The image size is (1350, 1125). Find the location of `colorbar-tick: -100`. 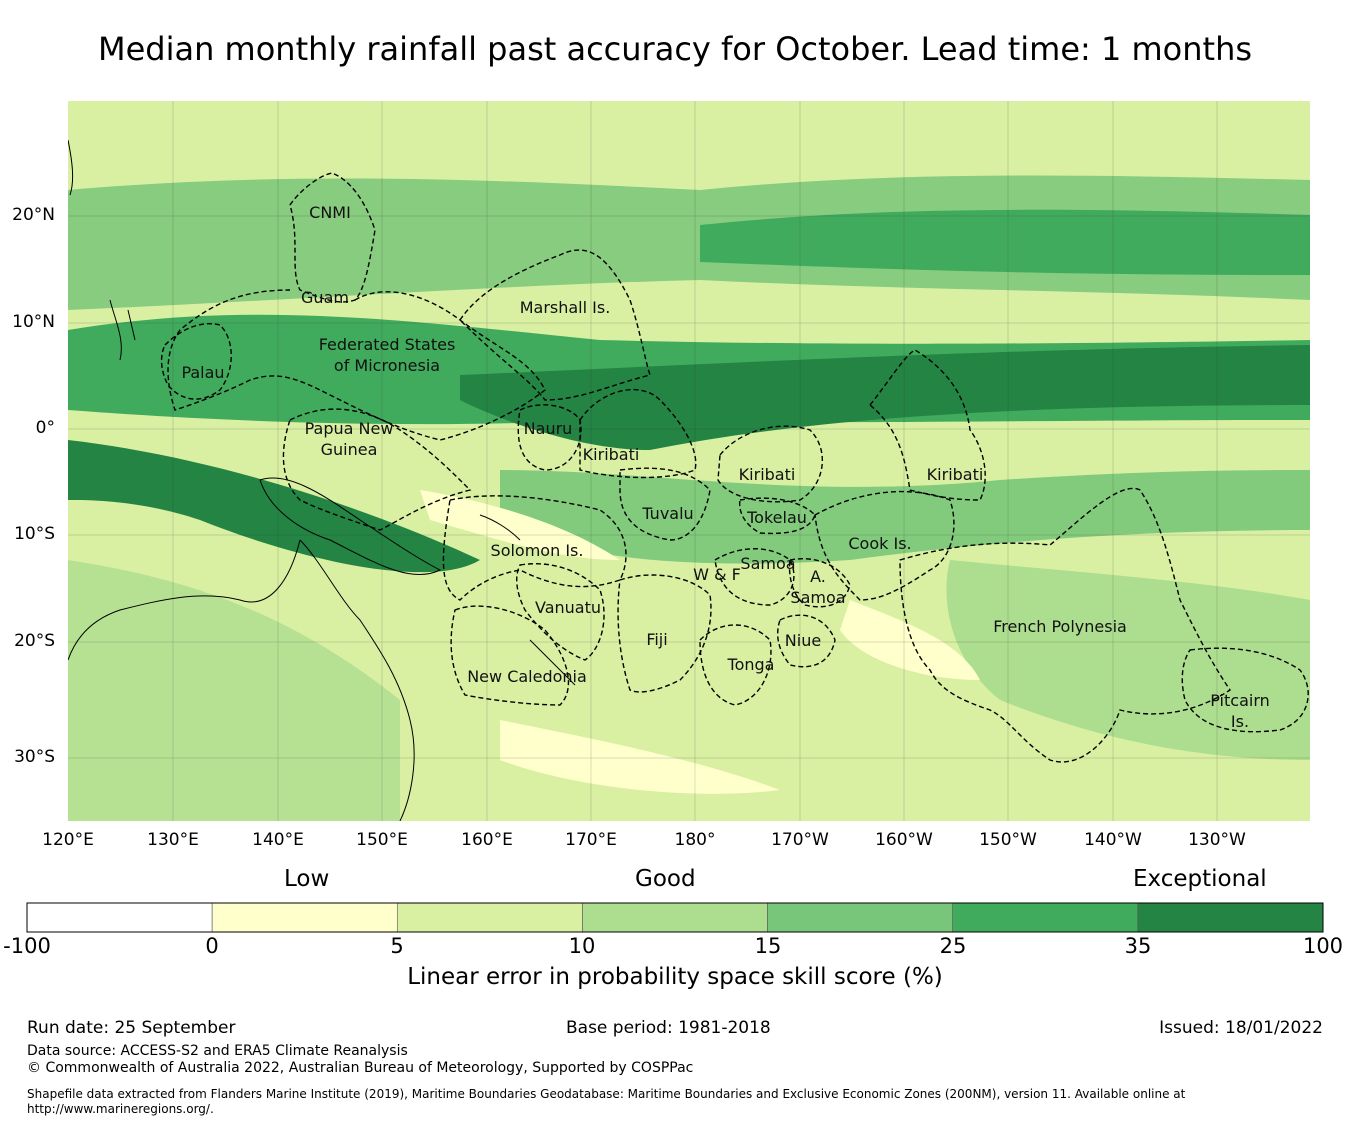

colorbar-tick: -100 is located at coordinates (27, 946).